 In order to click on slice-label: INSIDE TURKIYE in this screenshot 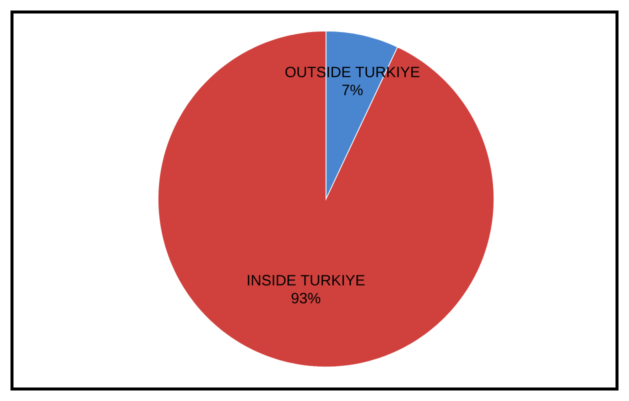, I will do `click(306, 280)`.